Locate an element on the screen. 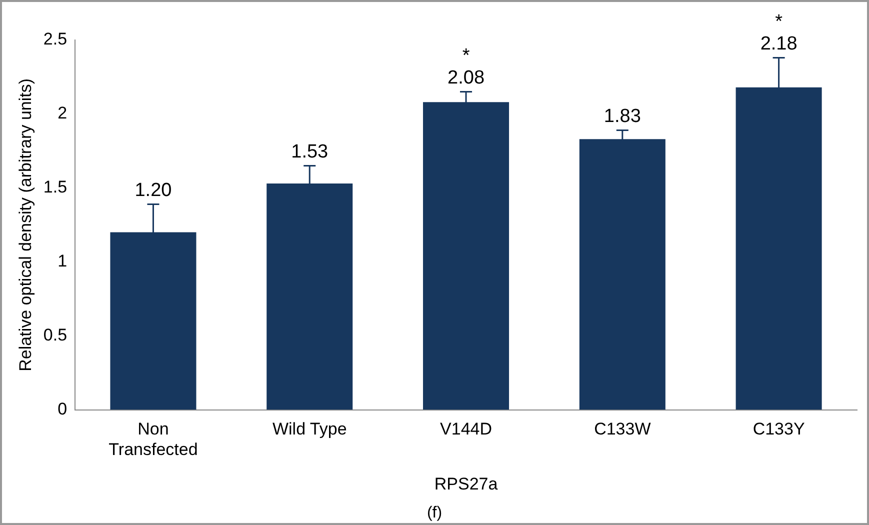 The image size is (869, 525). data-label: 2.08 is located at coordinates (466, 78).